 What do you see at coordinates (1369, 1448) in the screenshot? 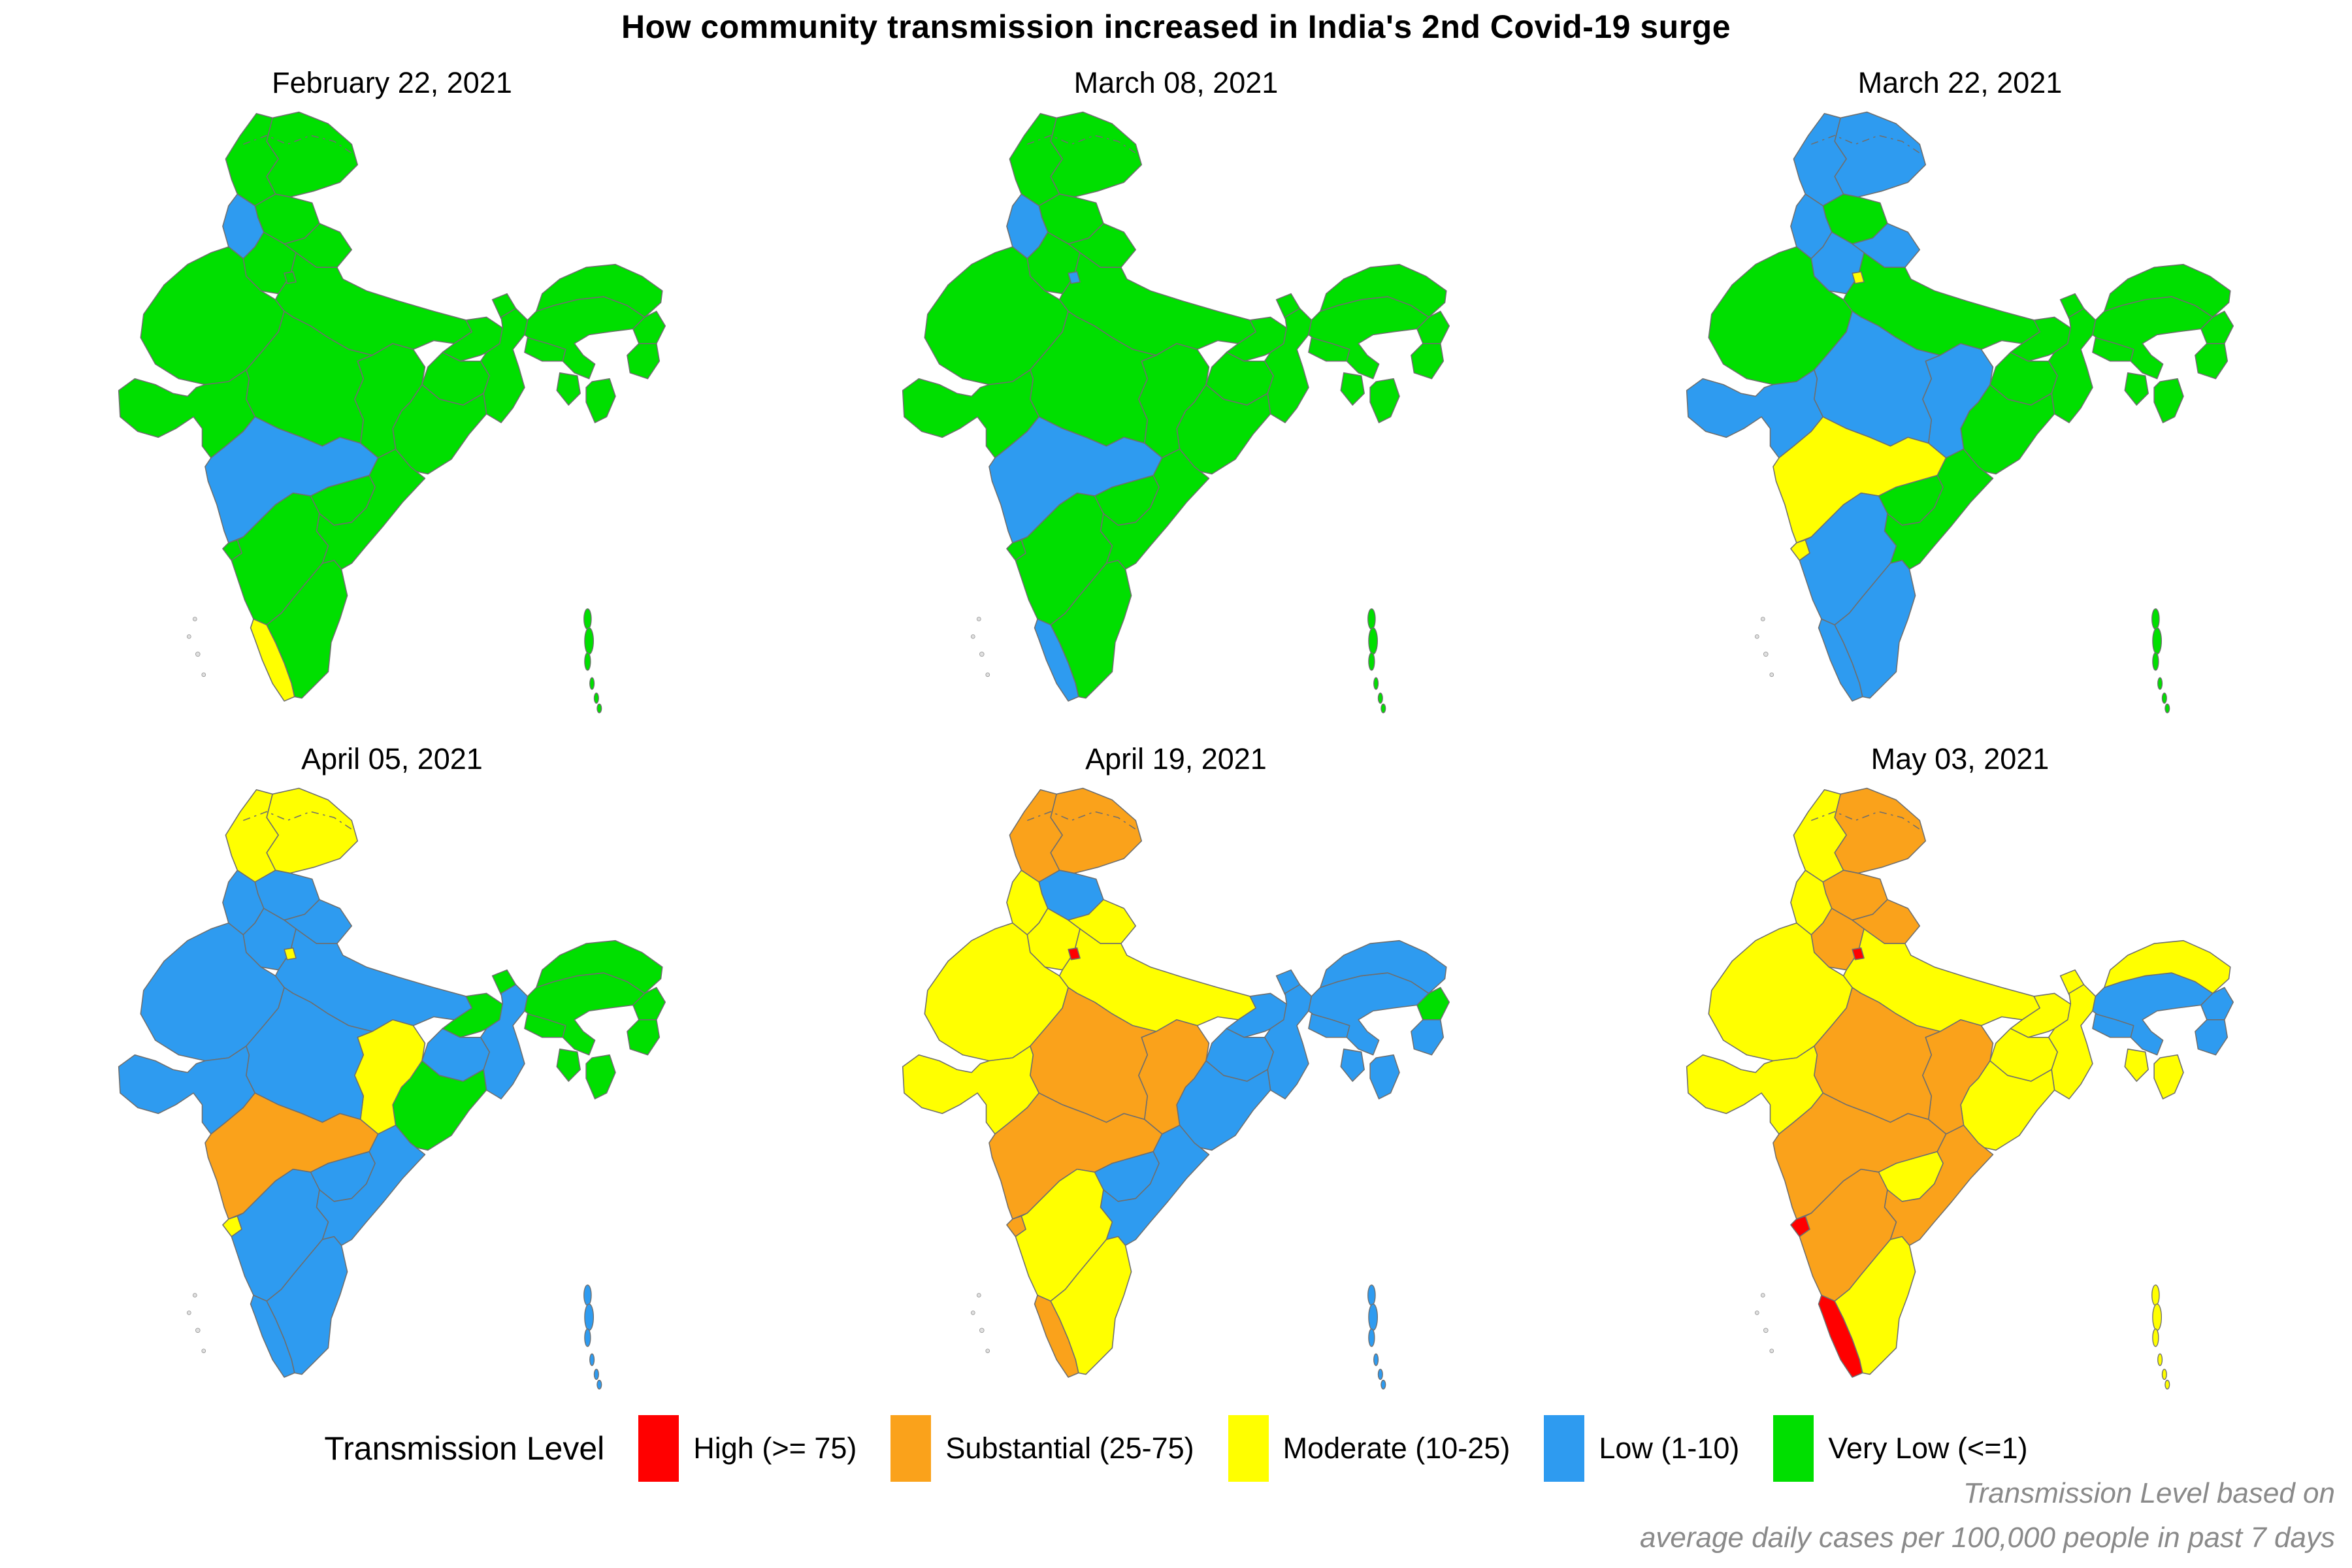
I see `legend-item-moderate: Moderate (10-25)` at bounding box center [1369, 1448].